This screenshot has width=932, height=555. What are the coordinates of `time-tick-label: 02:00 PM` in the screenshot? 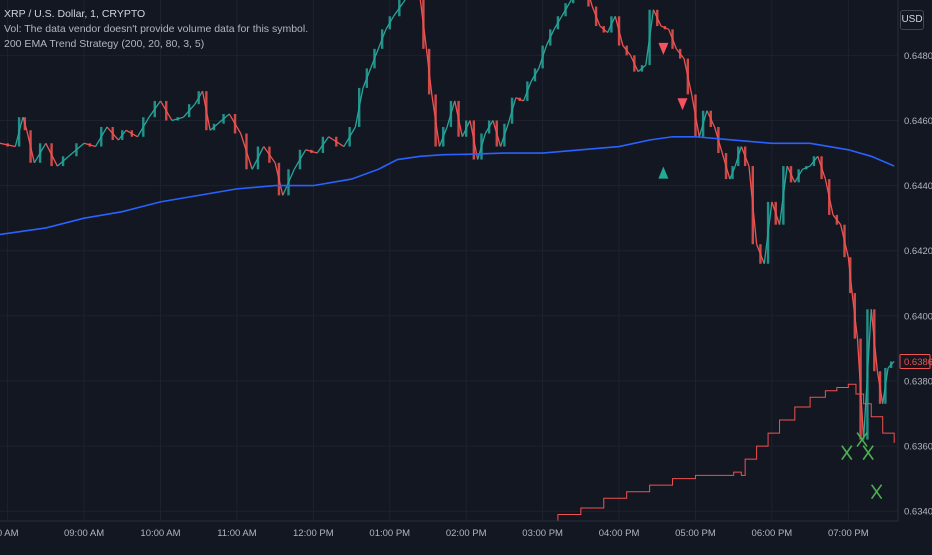 It's located at (466, 533).